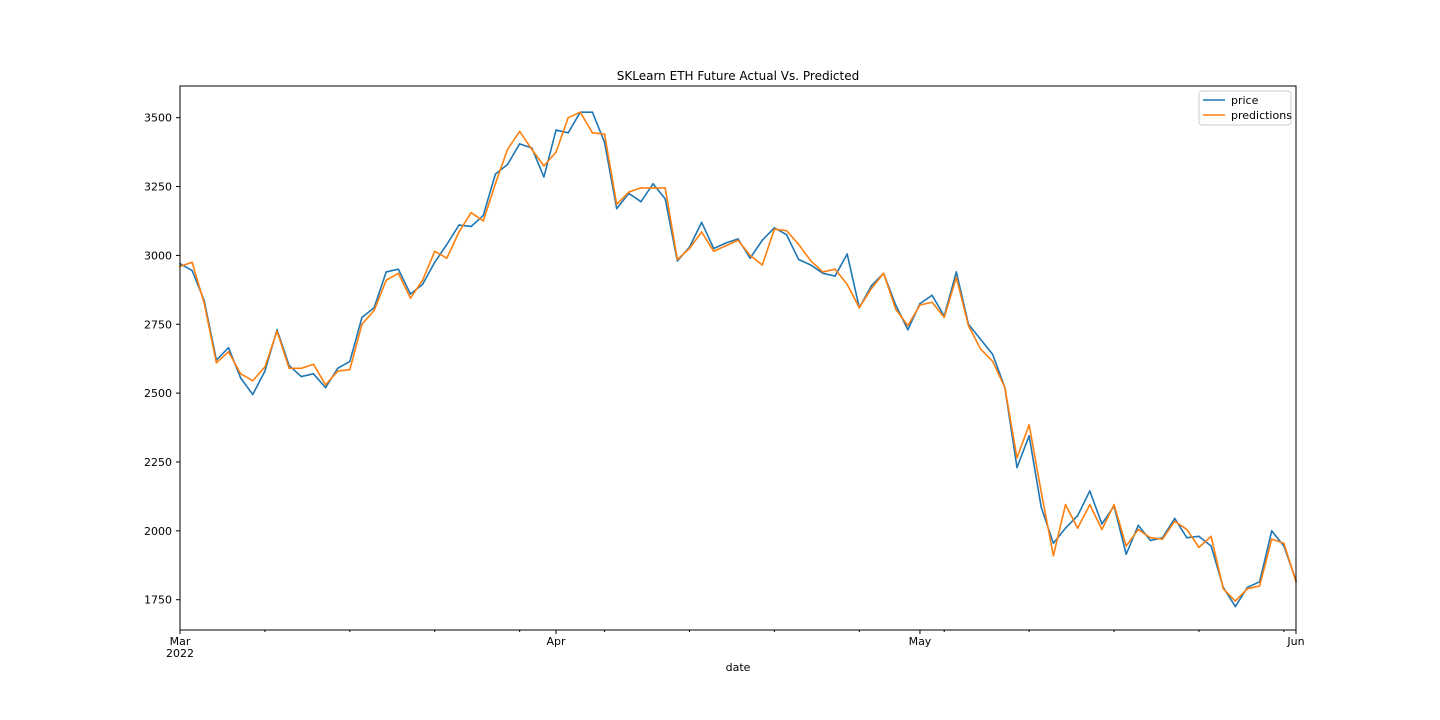  What do you see at coordinates (162, 359) in the screenshot?
I see `y-axis: 1750 2000 2250 2500 2750 3000 3250 3500` at bounding box center [162, 359].